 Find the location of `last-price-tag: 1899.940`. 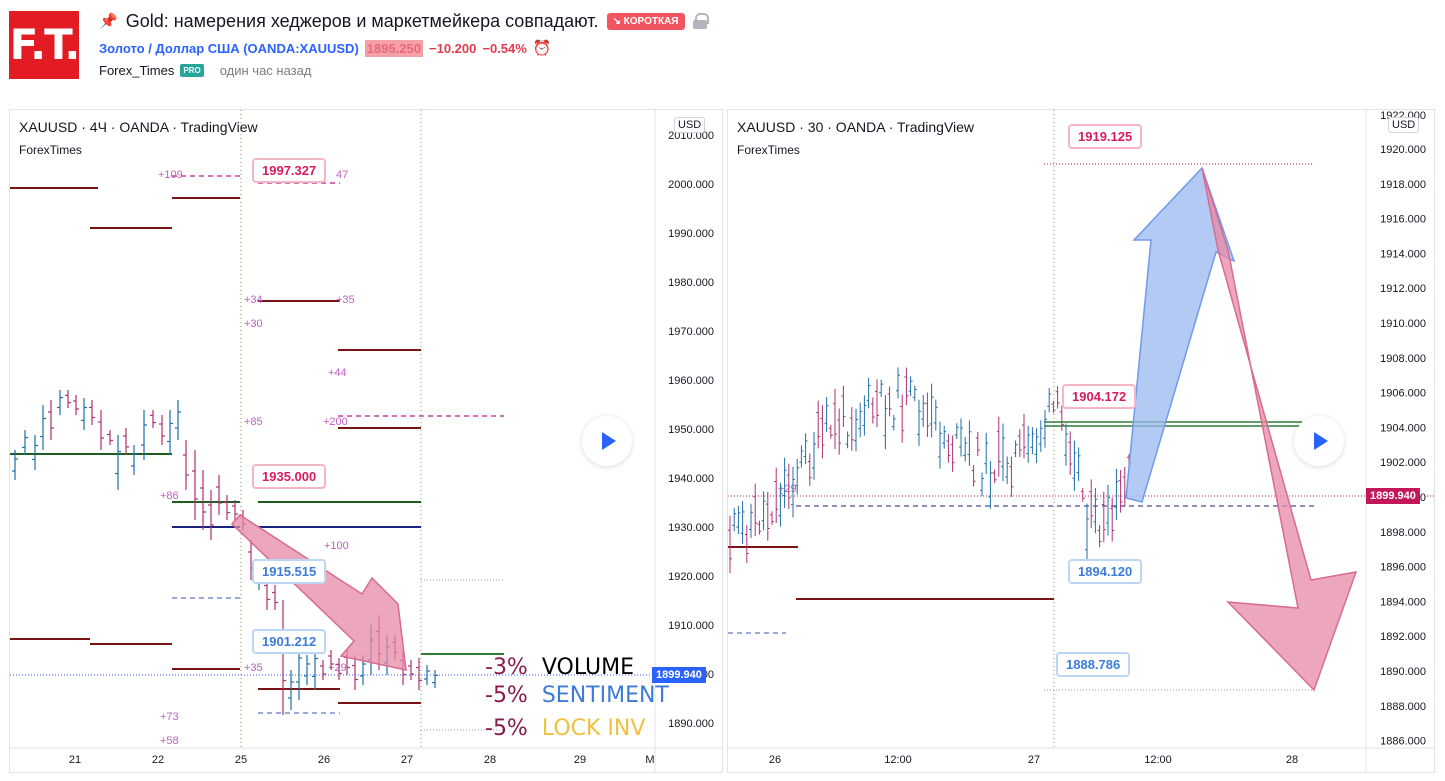

last-price-tag: 1899.940 is located at coordinates (1393, 496).